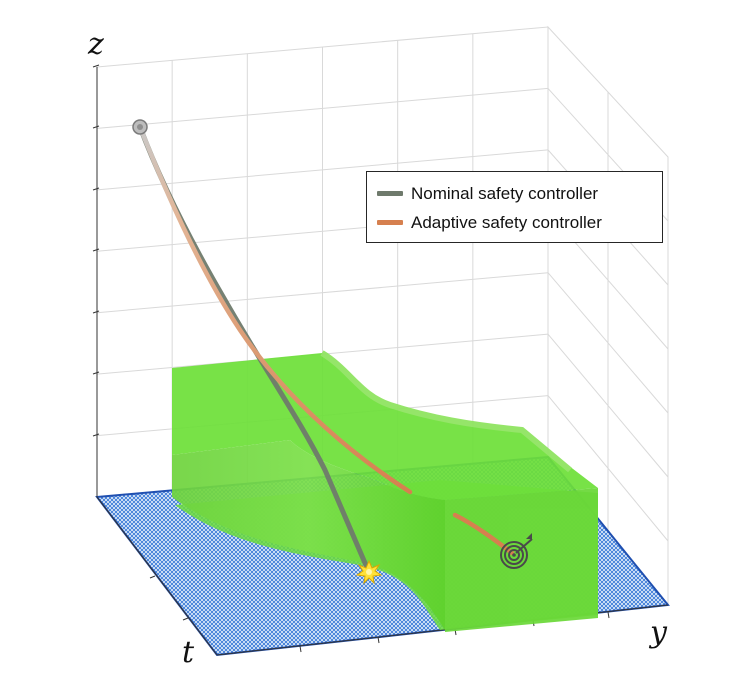 The image size is (736, 678). Describe the element at coordinates (505, 193) in the screenshot. I see `legend-label-nominal: Nominal safety controller` at that location.